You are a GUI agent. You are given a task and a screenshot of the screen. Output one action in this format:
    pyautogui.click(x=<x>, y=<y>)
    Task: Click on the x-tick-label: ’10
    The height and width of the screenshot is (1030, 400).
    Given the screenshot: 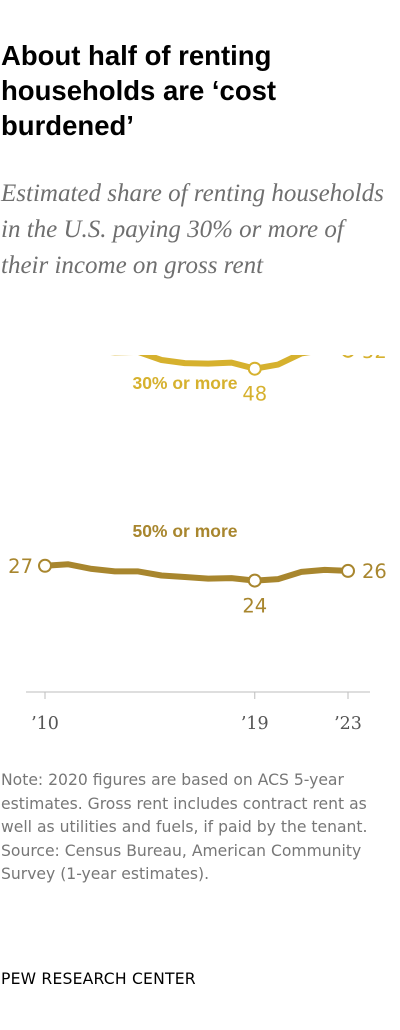 What is the action you would take?
    pyautogui.click(x=45, y=724)
    